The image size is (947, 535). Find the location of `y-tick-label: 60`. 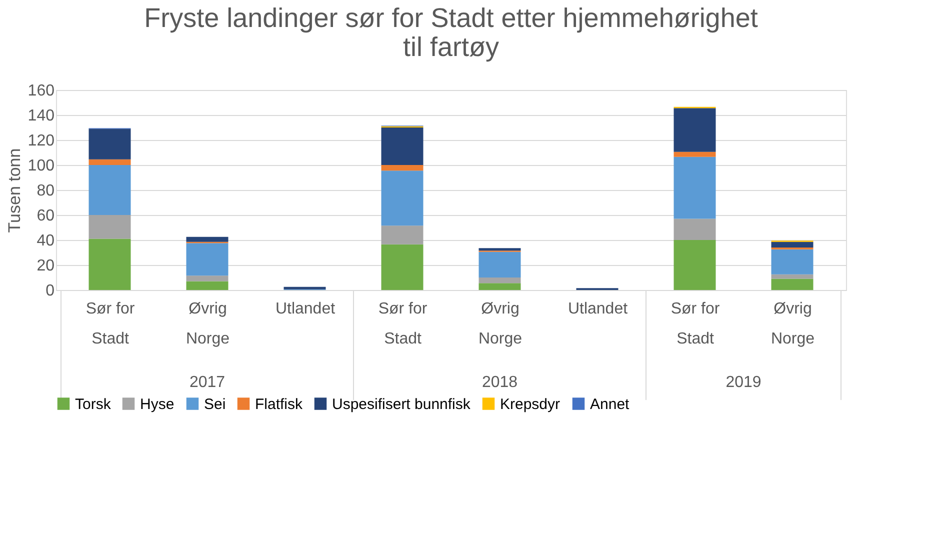

y-tick-label: 60 is located at coordinates (45, 216).